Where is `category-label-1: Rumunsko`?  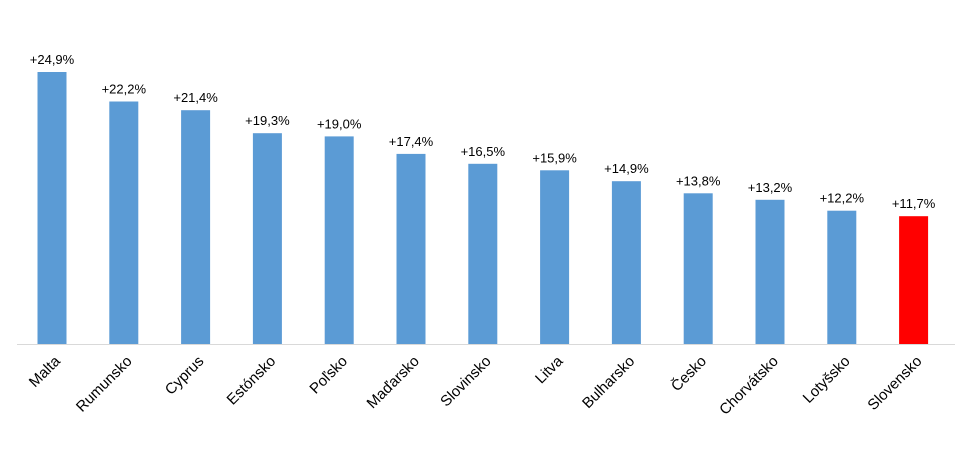 category-label-1: Rumunsko is located at coordinates (104, 384).